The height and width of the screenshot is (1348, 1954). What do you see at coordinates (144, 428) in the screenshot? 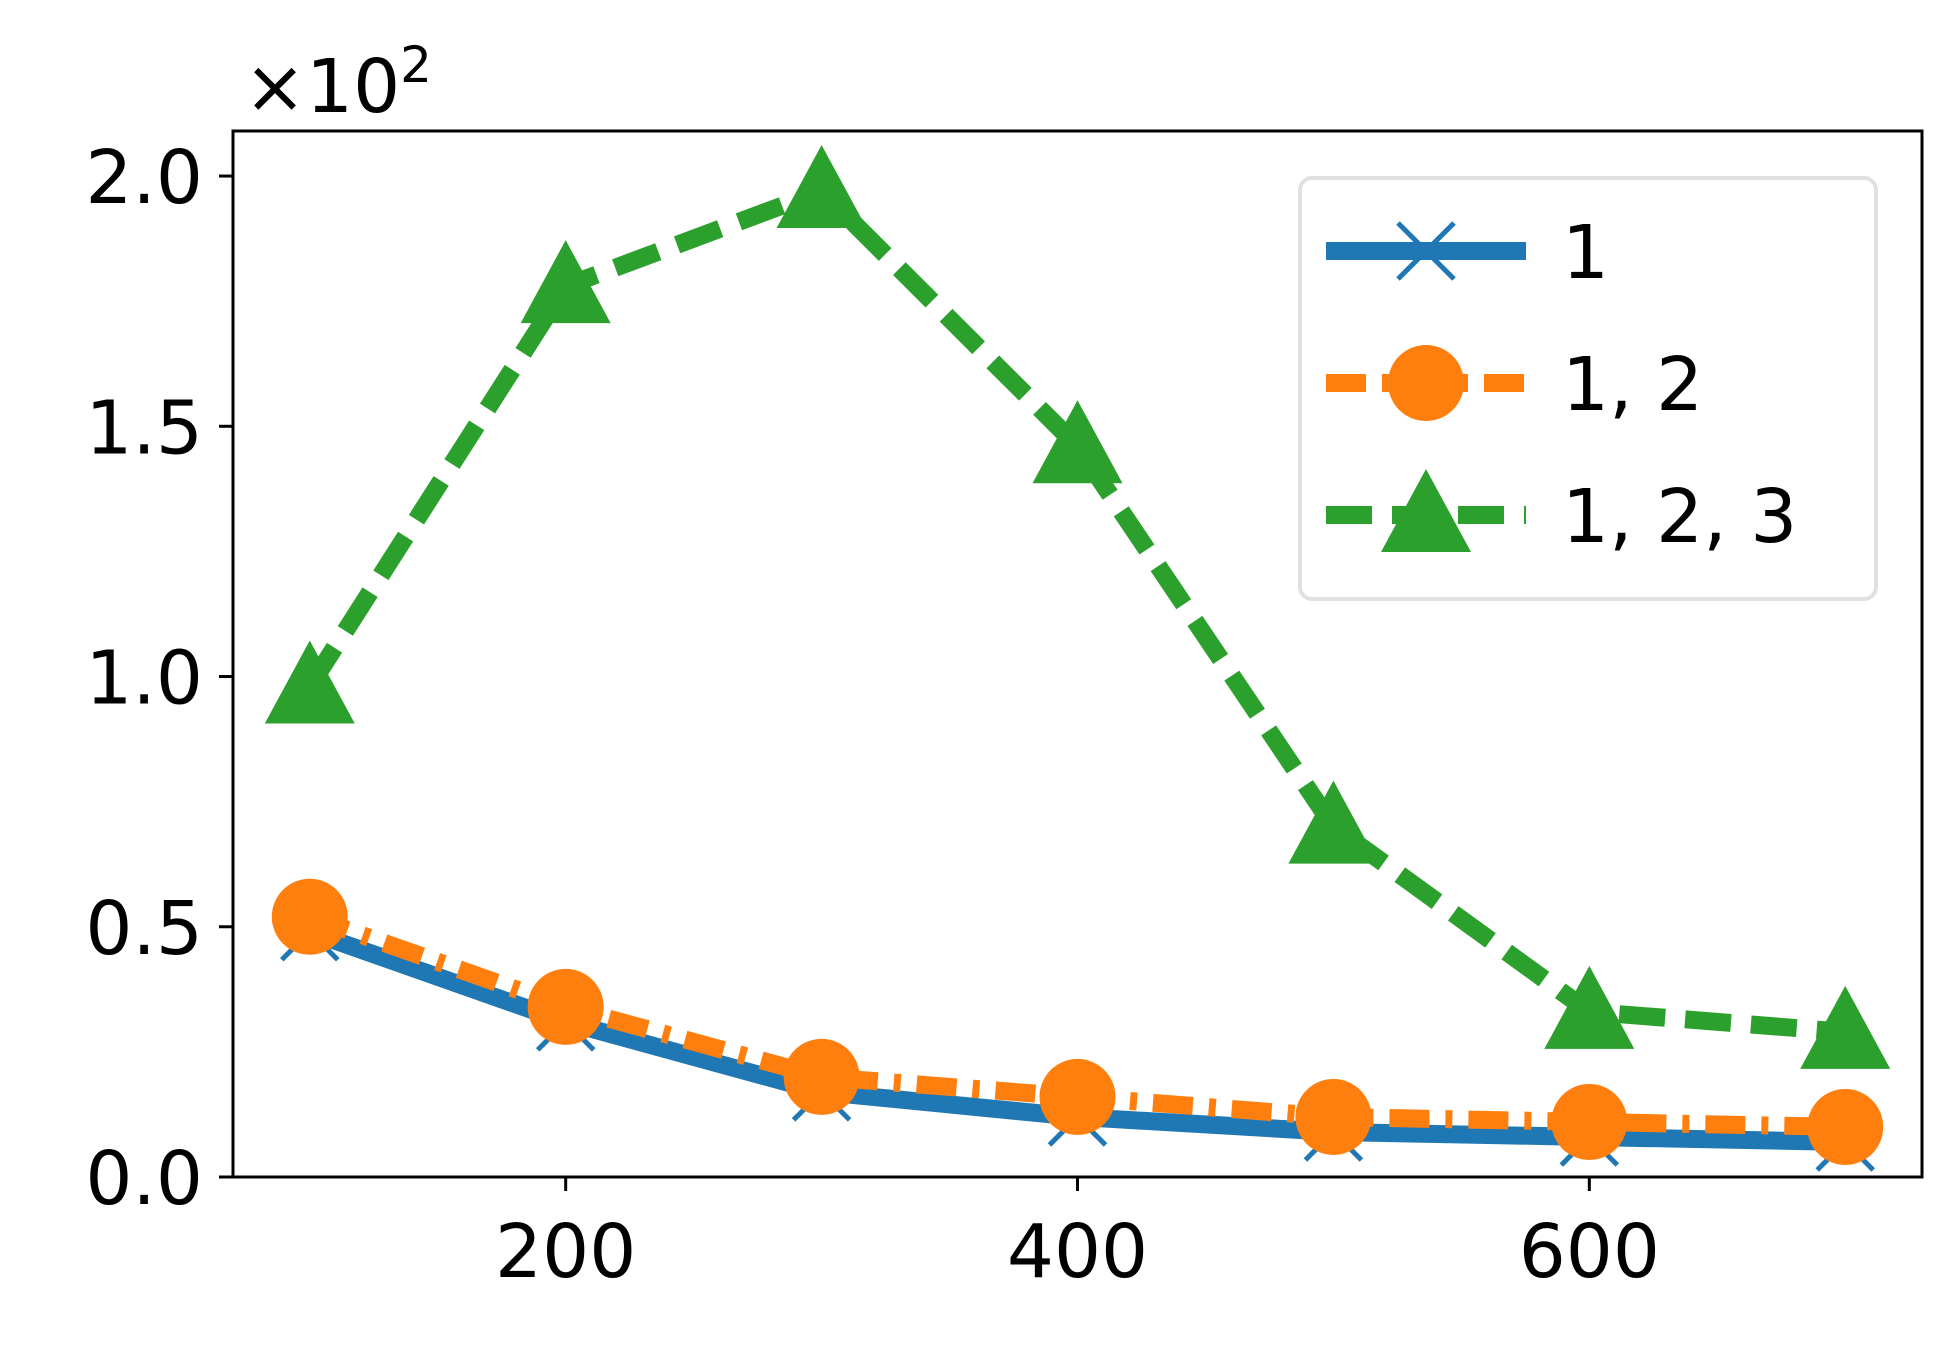
I see `y-tick-label: 1.5` at bounding box center [144, 428].